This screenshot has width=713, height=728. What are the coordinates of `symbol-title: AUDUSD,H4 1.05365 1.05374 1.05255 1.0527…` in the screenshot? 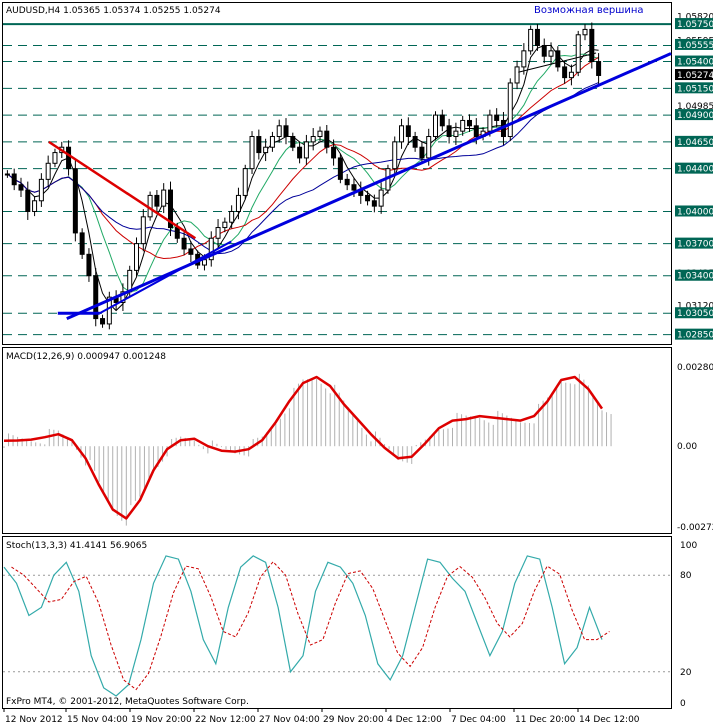 It's located at (113, 11).